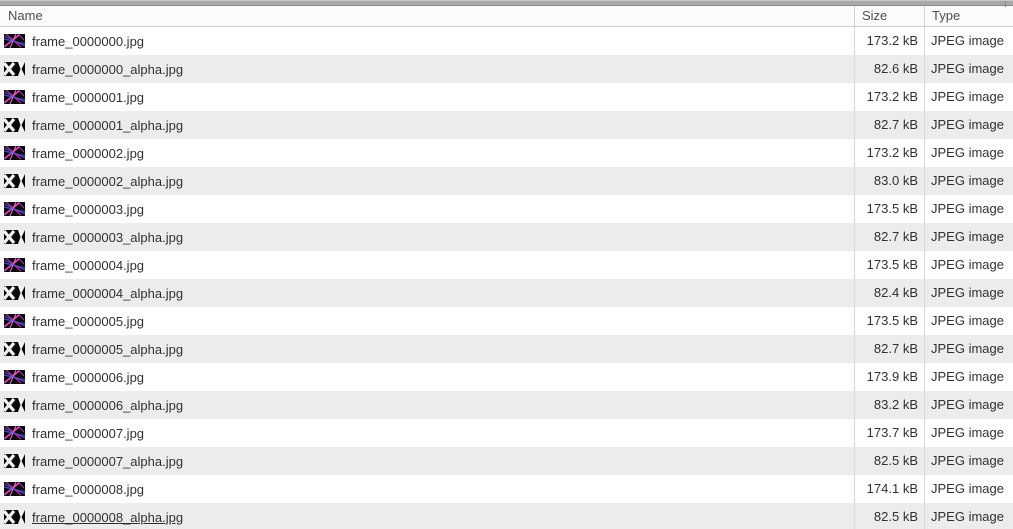 The height and width of the screenshot is (529, 1013). I want to click on file-row: frame_0000003.jpg 173.5 kB JPEG image, so click(506, 209).